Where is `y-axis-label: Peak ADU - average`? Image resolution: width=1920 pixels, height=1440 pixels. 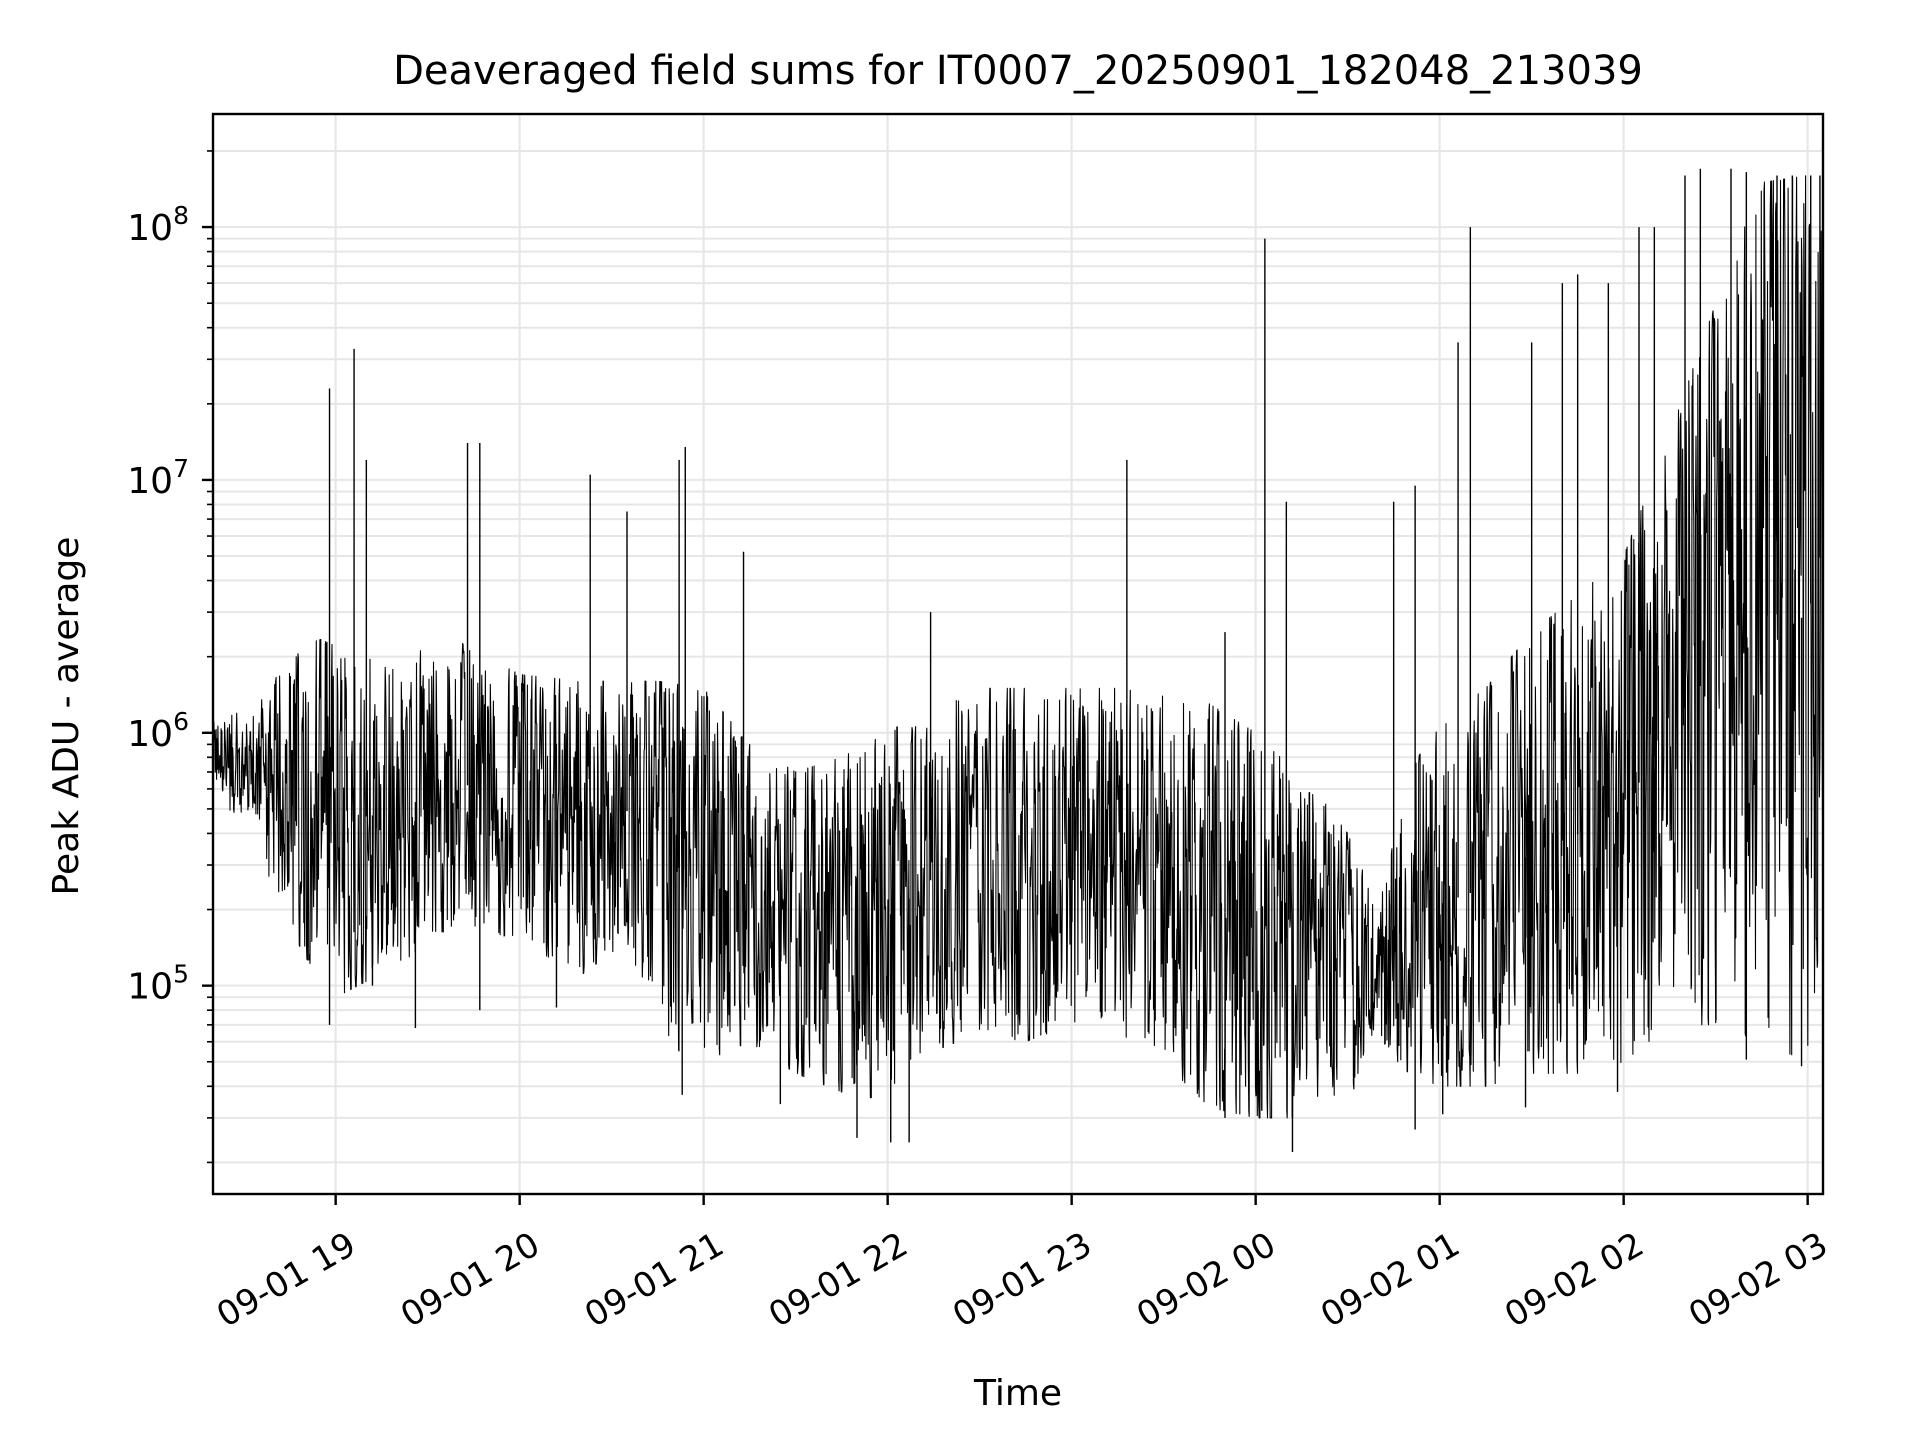 y-axis-label: Peak ADU - average is located at coordinates (66, 716).